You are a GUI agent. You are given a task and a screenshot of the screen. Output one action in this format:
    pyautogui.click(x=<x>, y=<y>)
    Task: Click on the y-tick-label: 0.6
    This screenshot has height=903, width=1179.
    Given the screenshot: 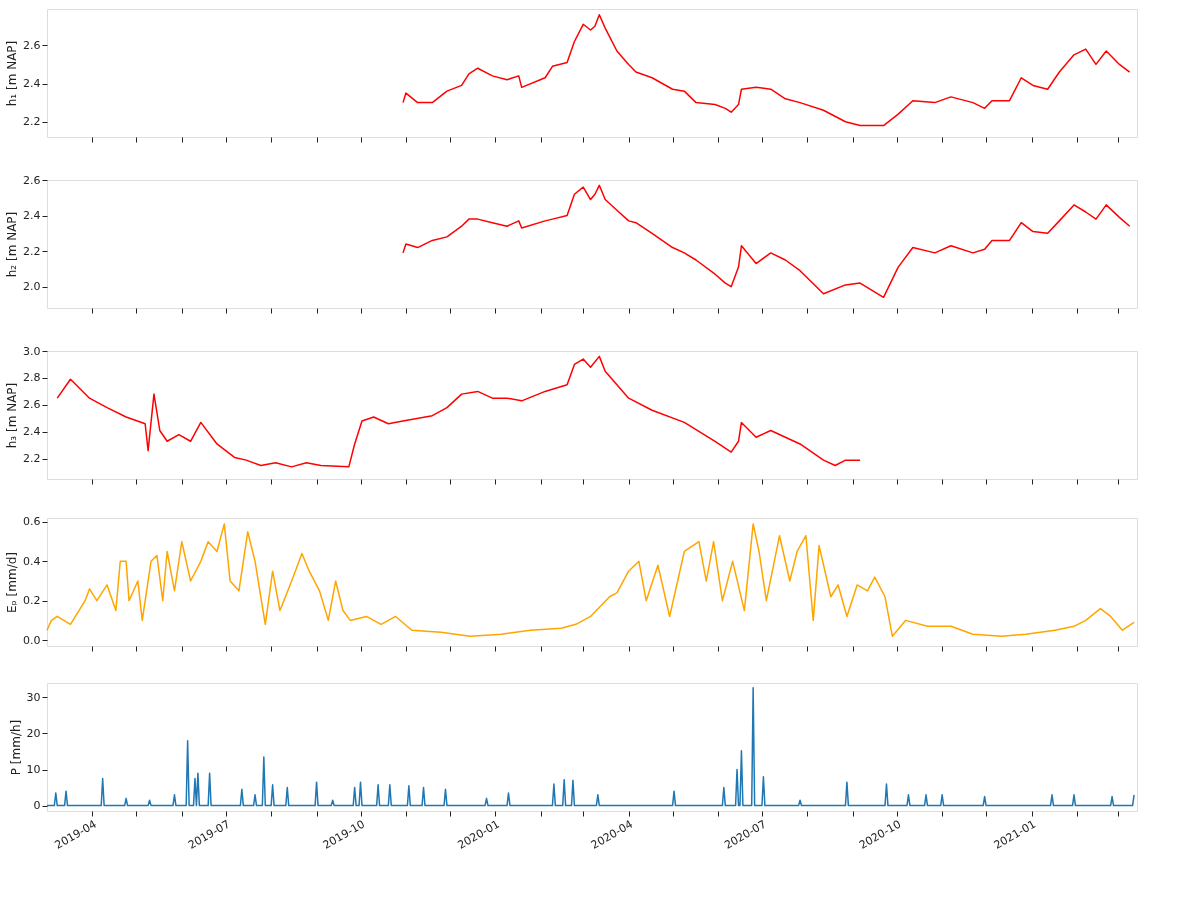 What is the action you would take?
    pyautogui.click(x=32, y=522)
    